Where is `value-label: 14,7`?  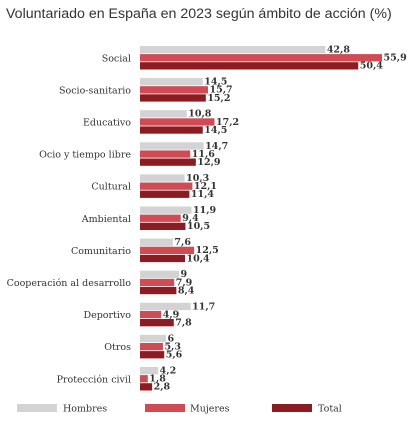
value-label: 14,7 is located at coordinates (216, 146).